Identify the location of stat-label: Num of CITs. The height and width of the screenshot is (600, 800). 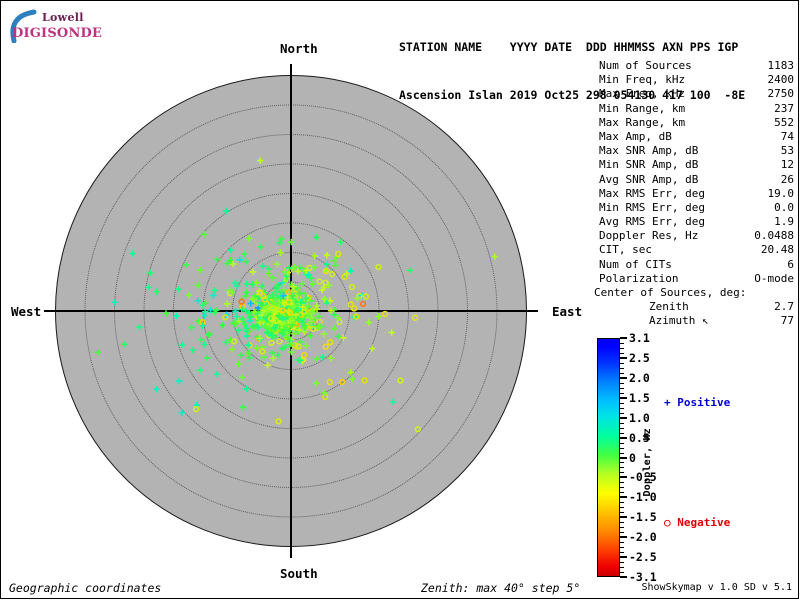
(635, 264).